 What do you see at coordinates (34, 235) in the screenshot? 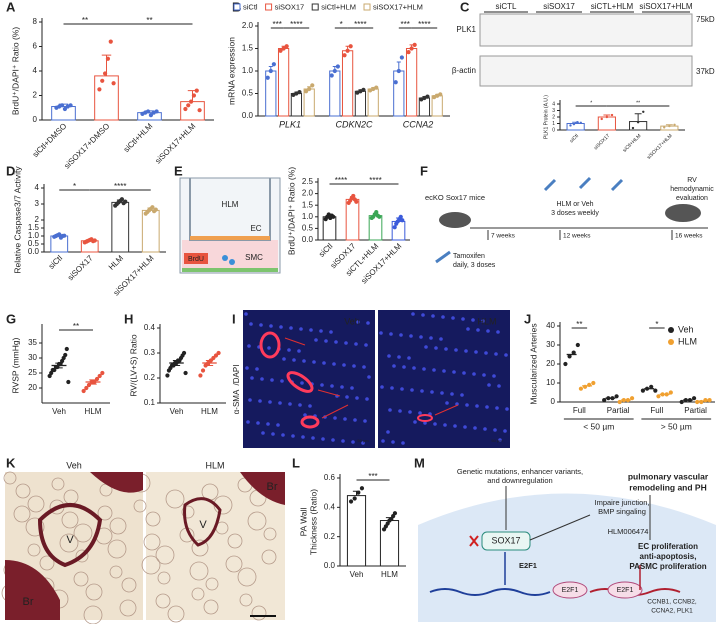
I see `y-tick-label: 1.0` at bounding box center [34, 235].